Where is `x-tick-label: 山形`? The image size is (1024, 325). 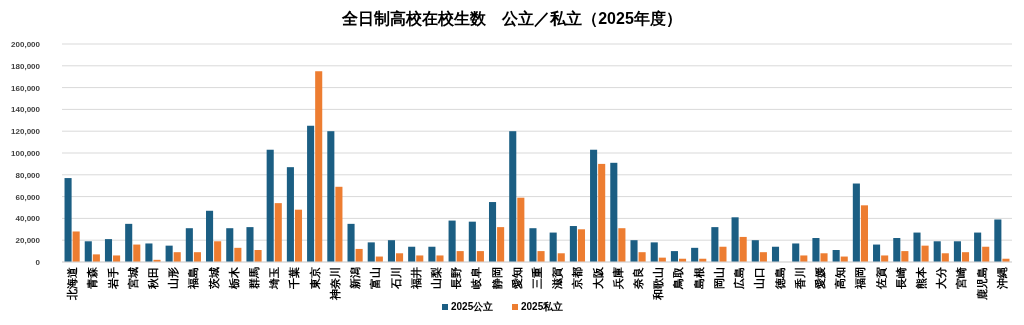 x-tick-label: 山形 is located at coordinates (173, 278).